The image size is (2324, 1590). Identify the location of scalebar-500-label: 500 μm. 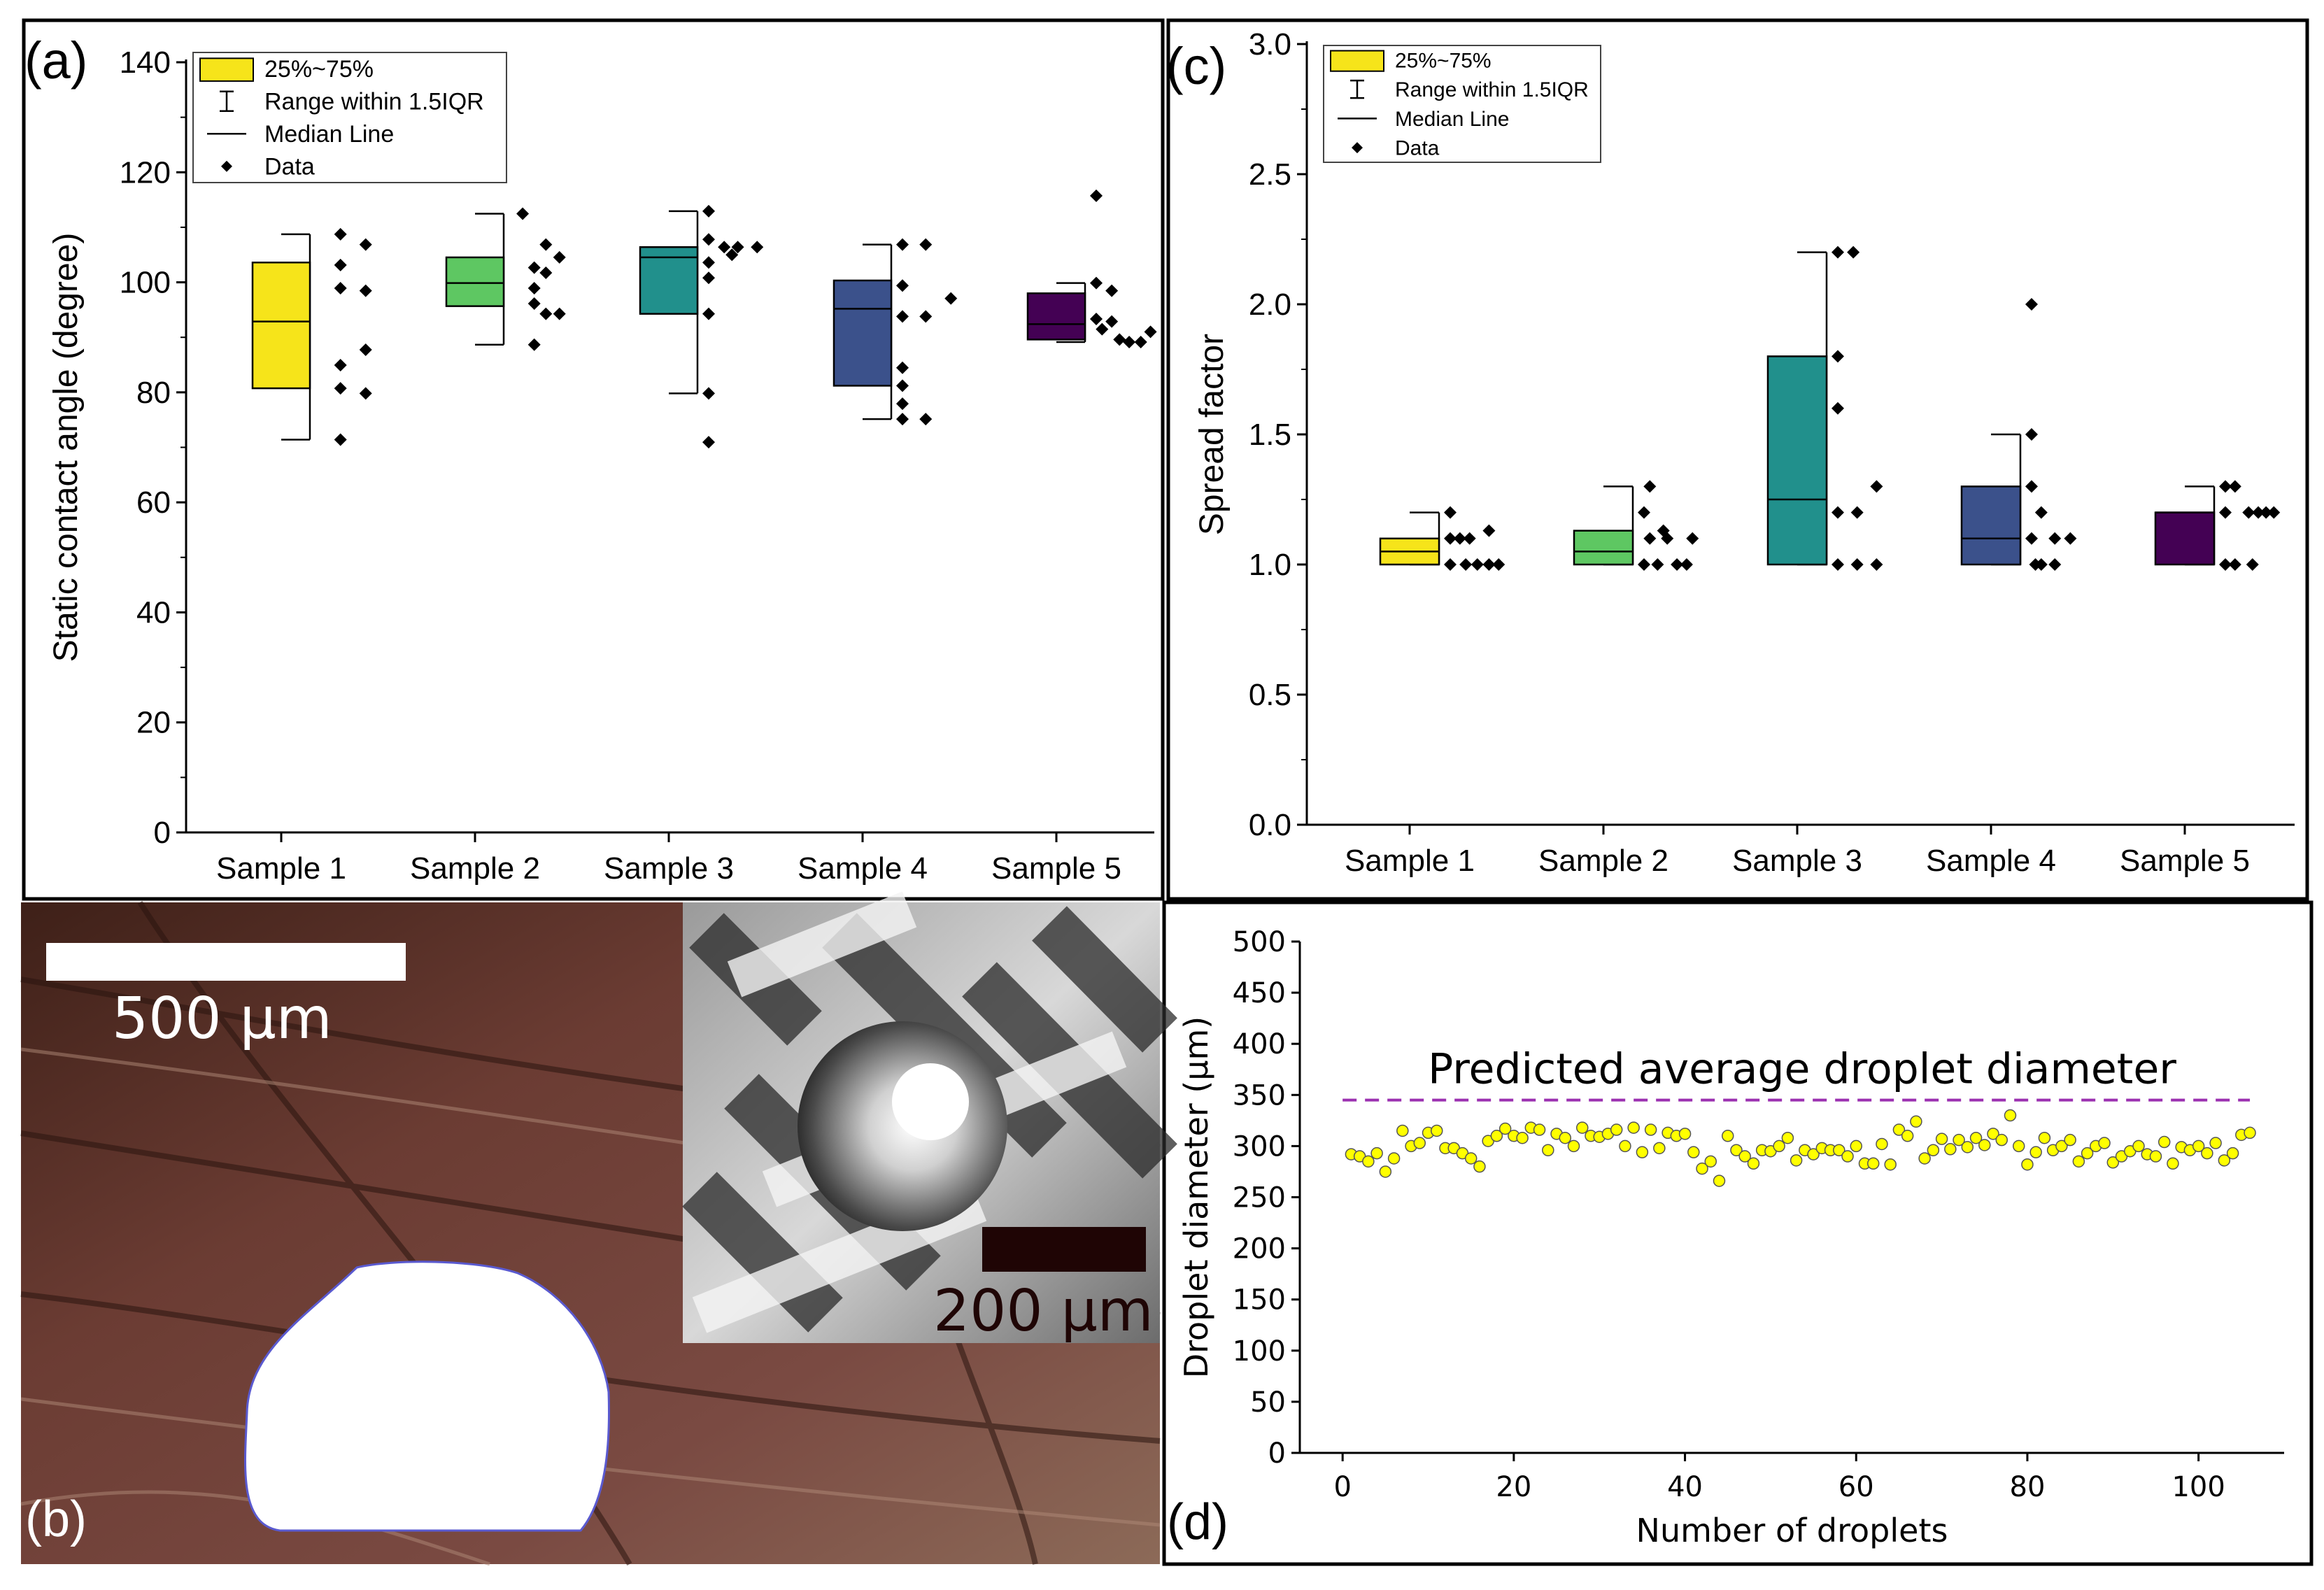
(222, 1019).